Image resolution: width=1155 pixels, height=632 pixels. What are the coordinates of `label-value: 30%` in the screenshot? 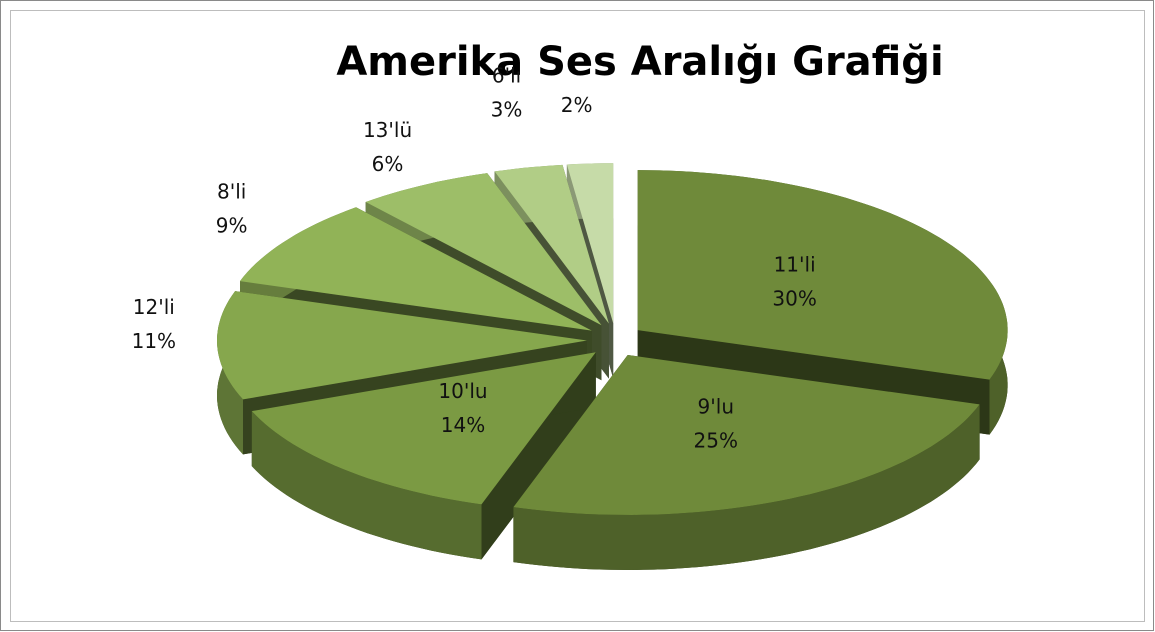 It's located at (794, 299).